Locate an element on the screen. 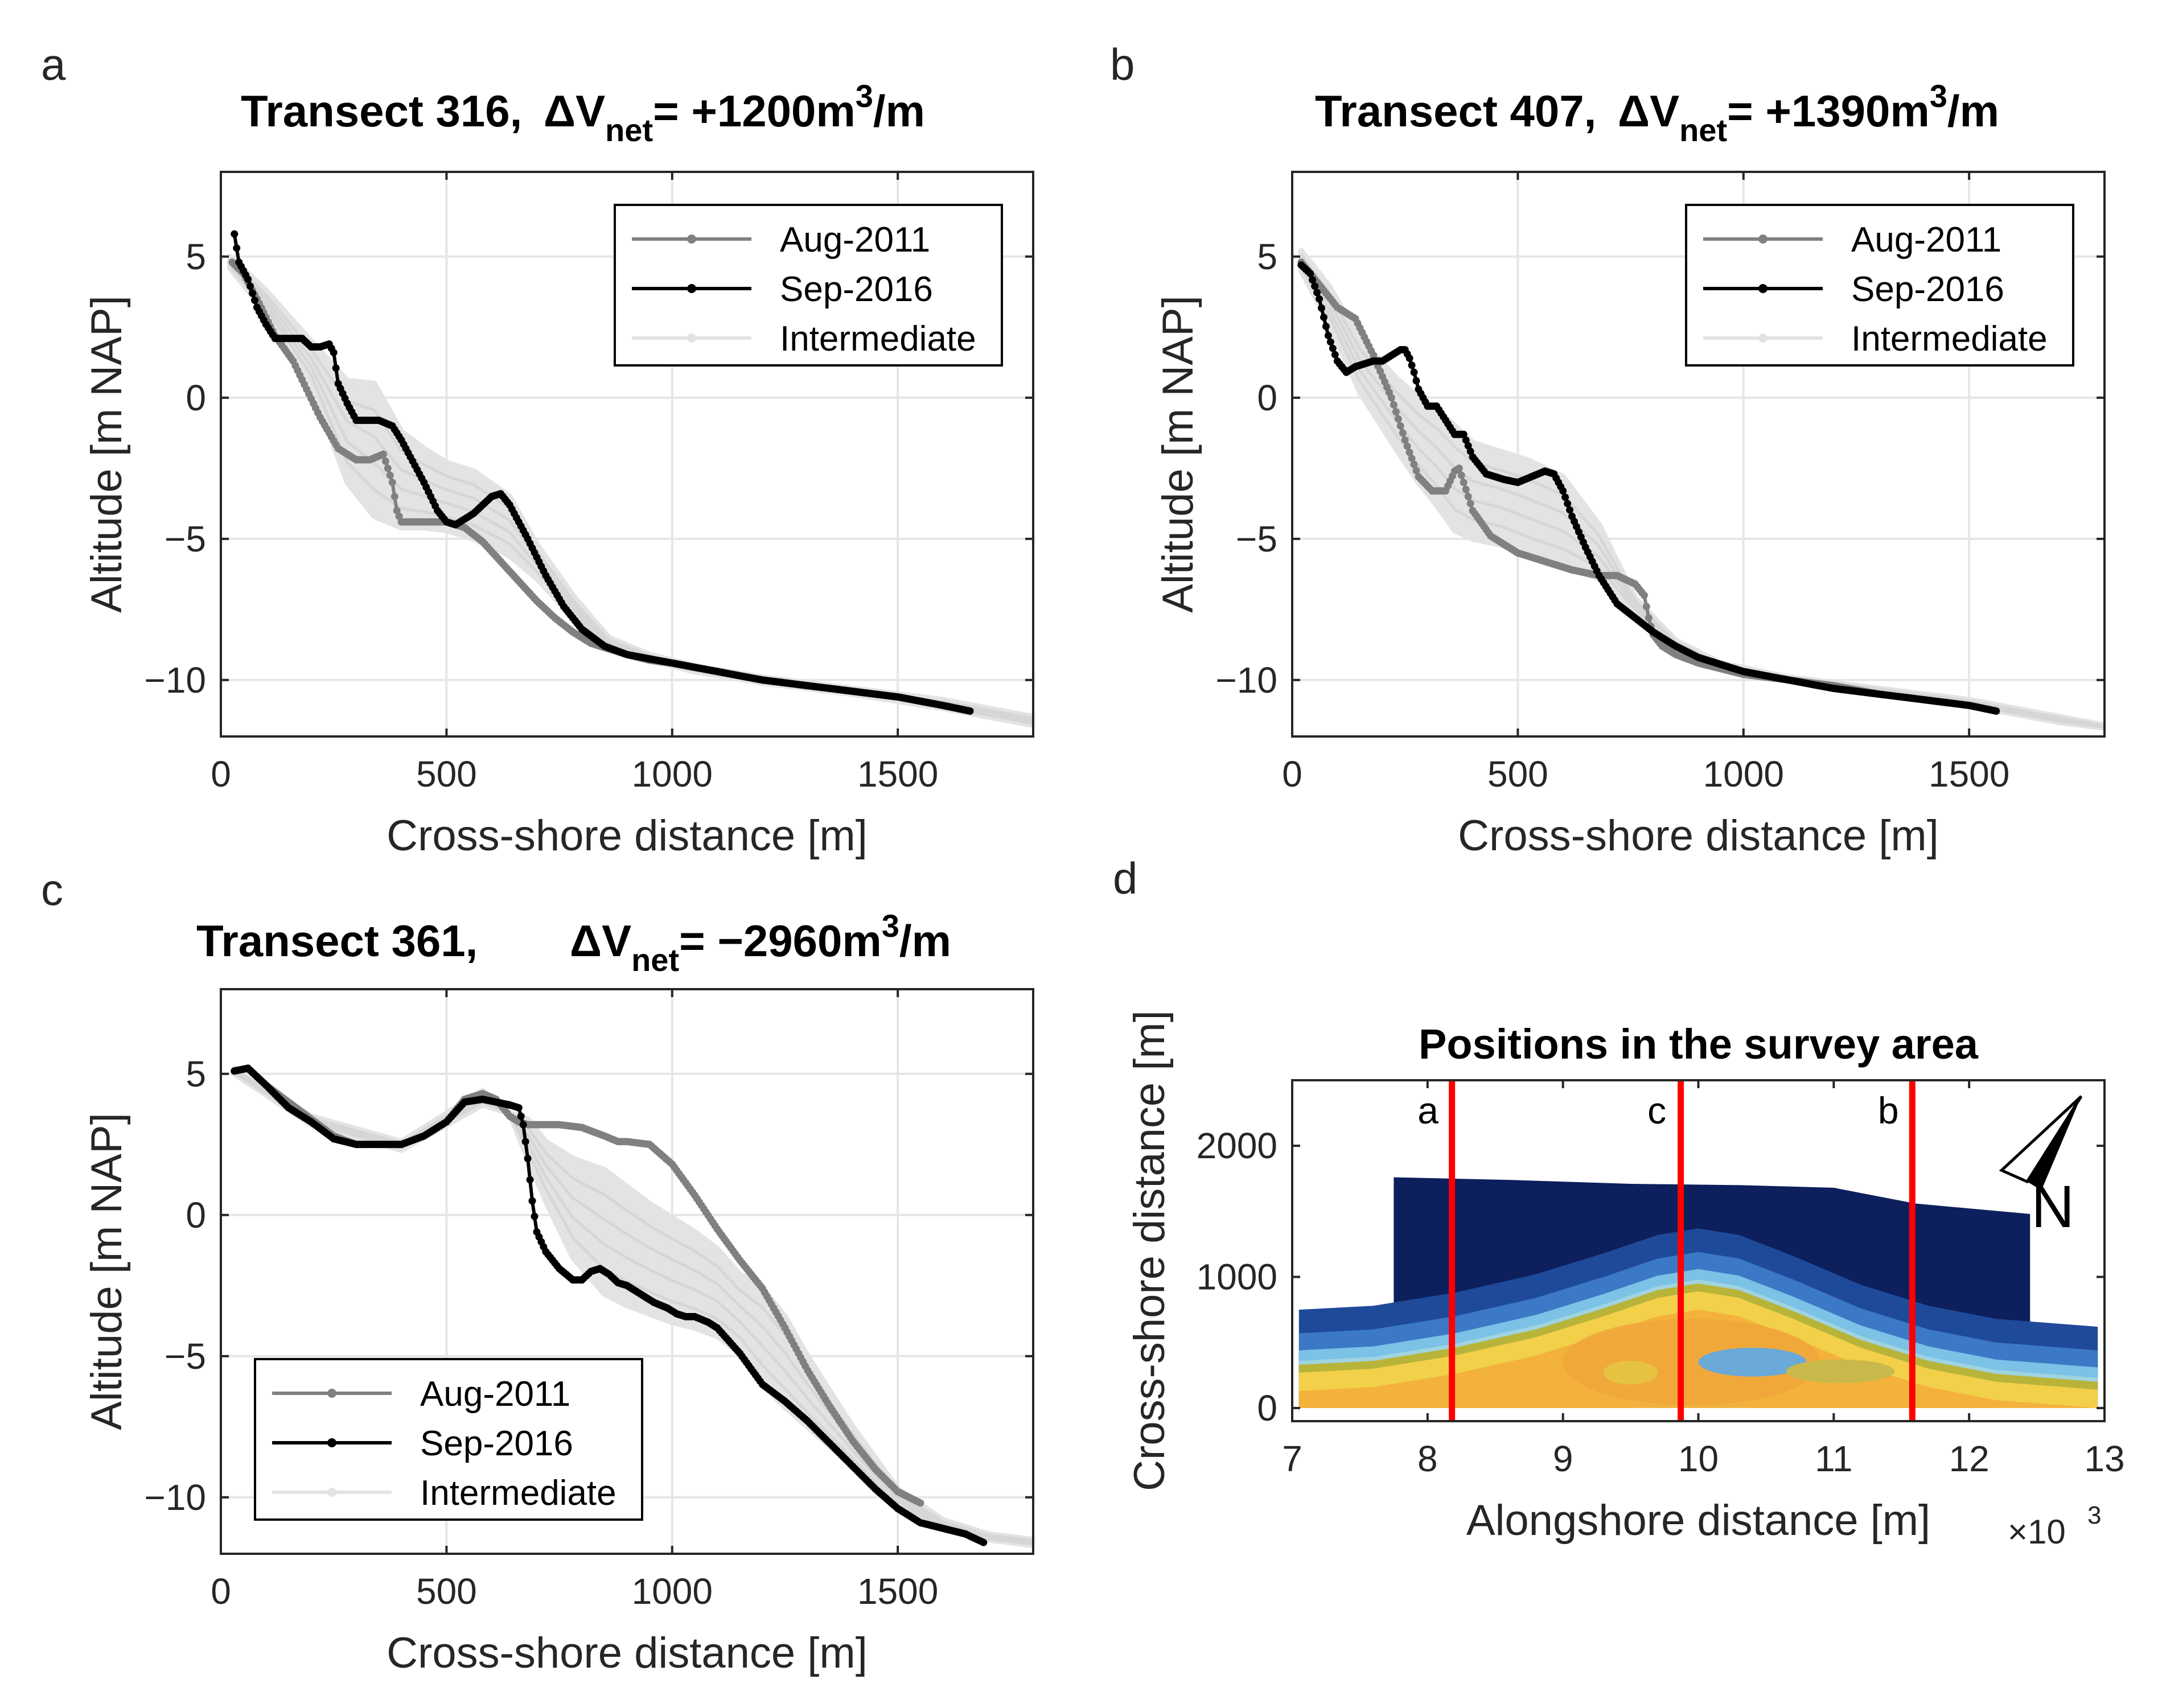 This screenshot has width=2162, height=1708. title-text: Transect 316, is located at coordinates (388, 111).